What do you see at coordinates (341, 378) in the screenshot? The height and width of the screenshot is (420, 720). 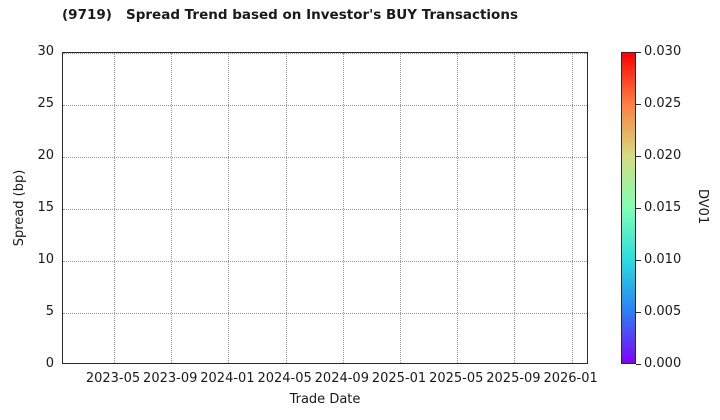 I see `x-tick-label: 2024-09` at bounding box center [341, 378].